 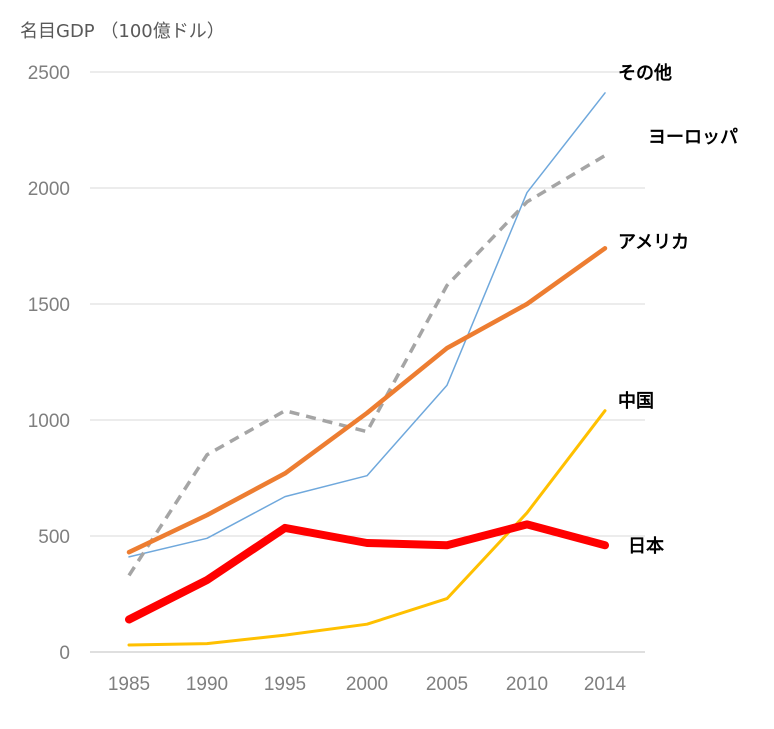 What do you see at coordinates (645, 73) in the screenshot?
I see `series-label: その他` at bounding box center [645, 73].